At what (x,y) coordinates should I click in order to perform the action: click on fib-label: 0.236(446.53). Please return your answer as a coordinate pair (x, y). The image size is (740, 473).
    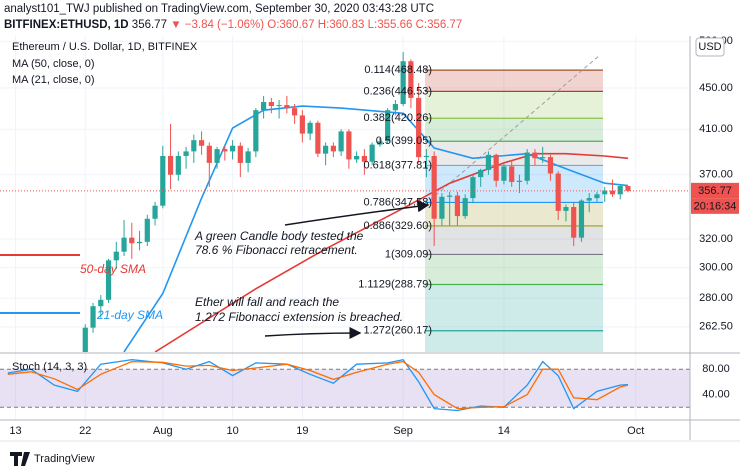
    Looking at the image, I should click on (398, 91).